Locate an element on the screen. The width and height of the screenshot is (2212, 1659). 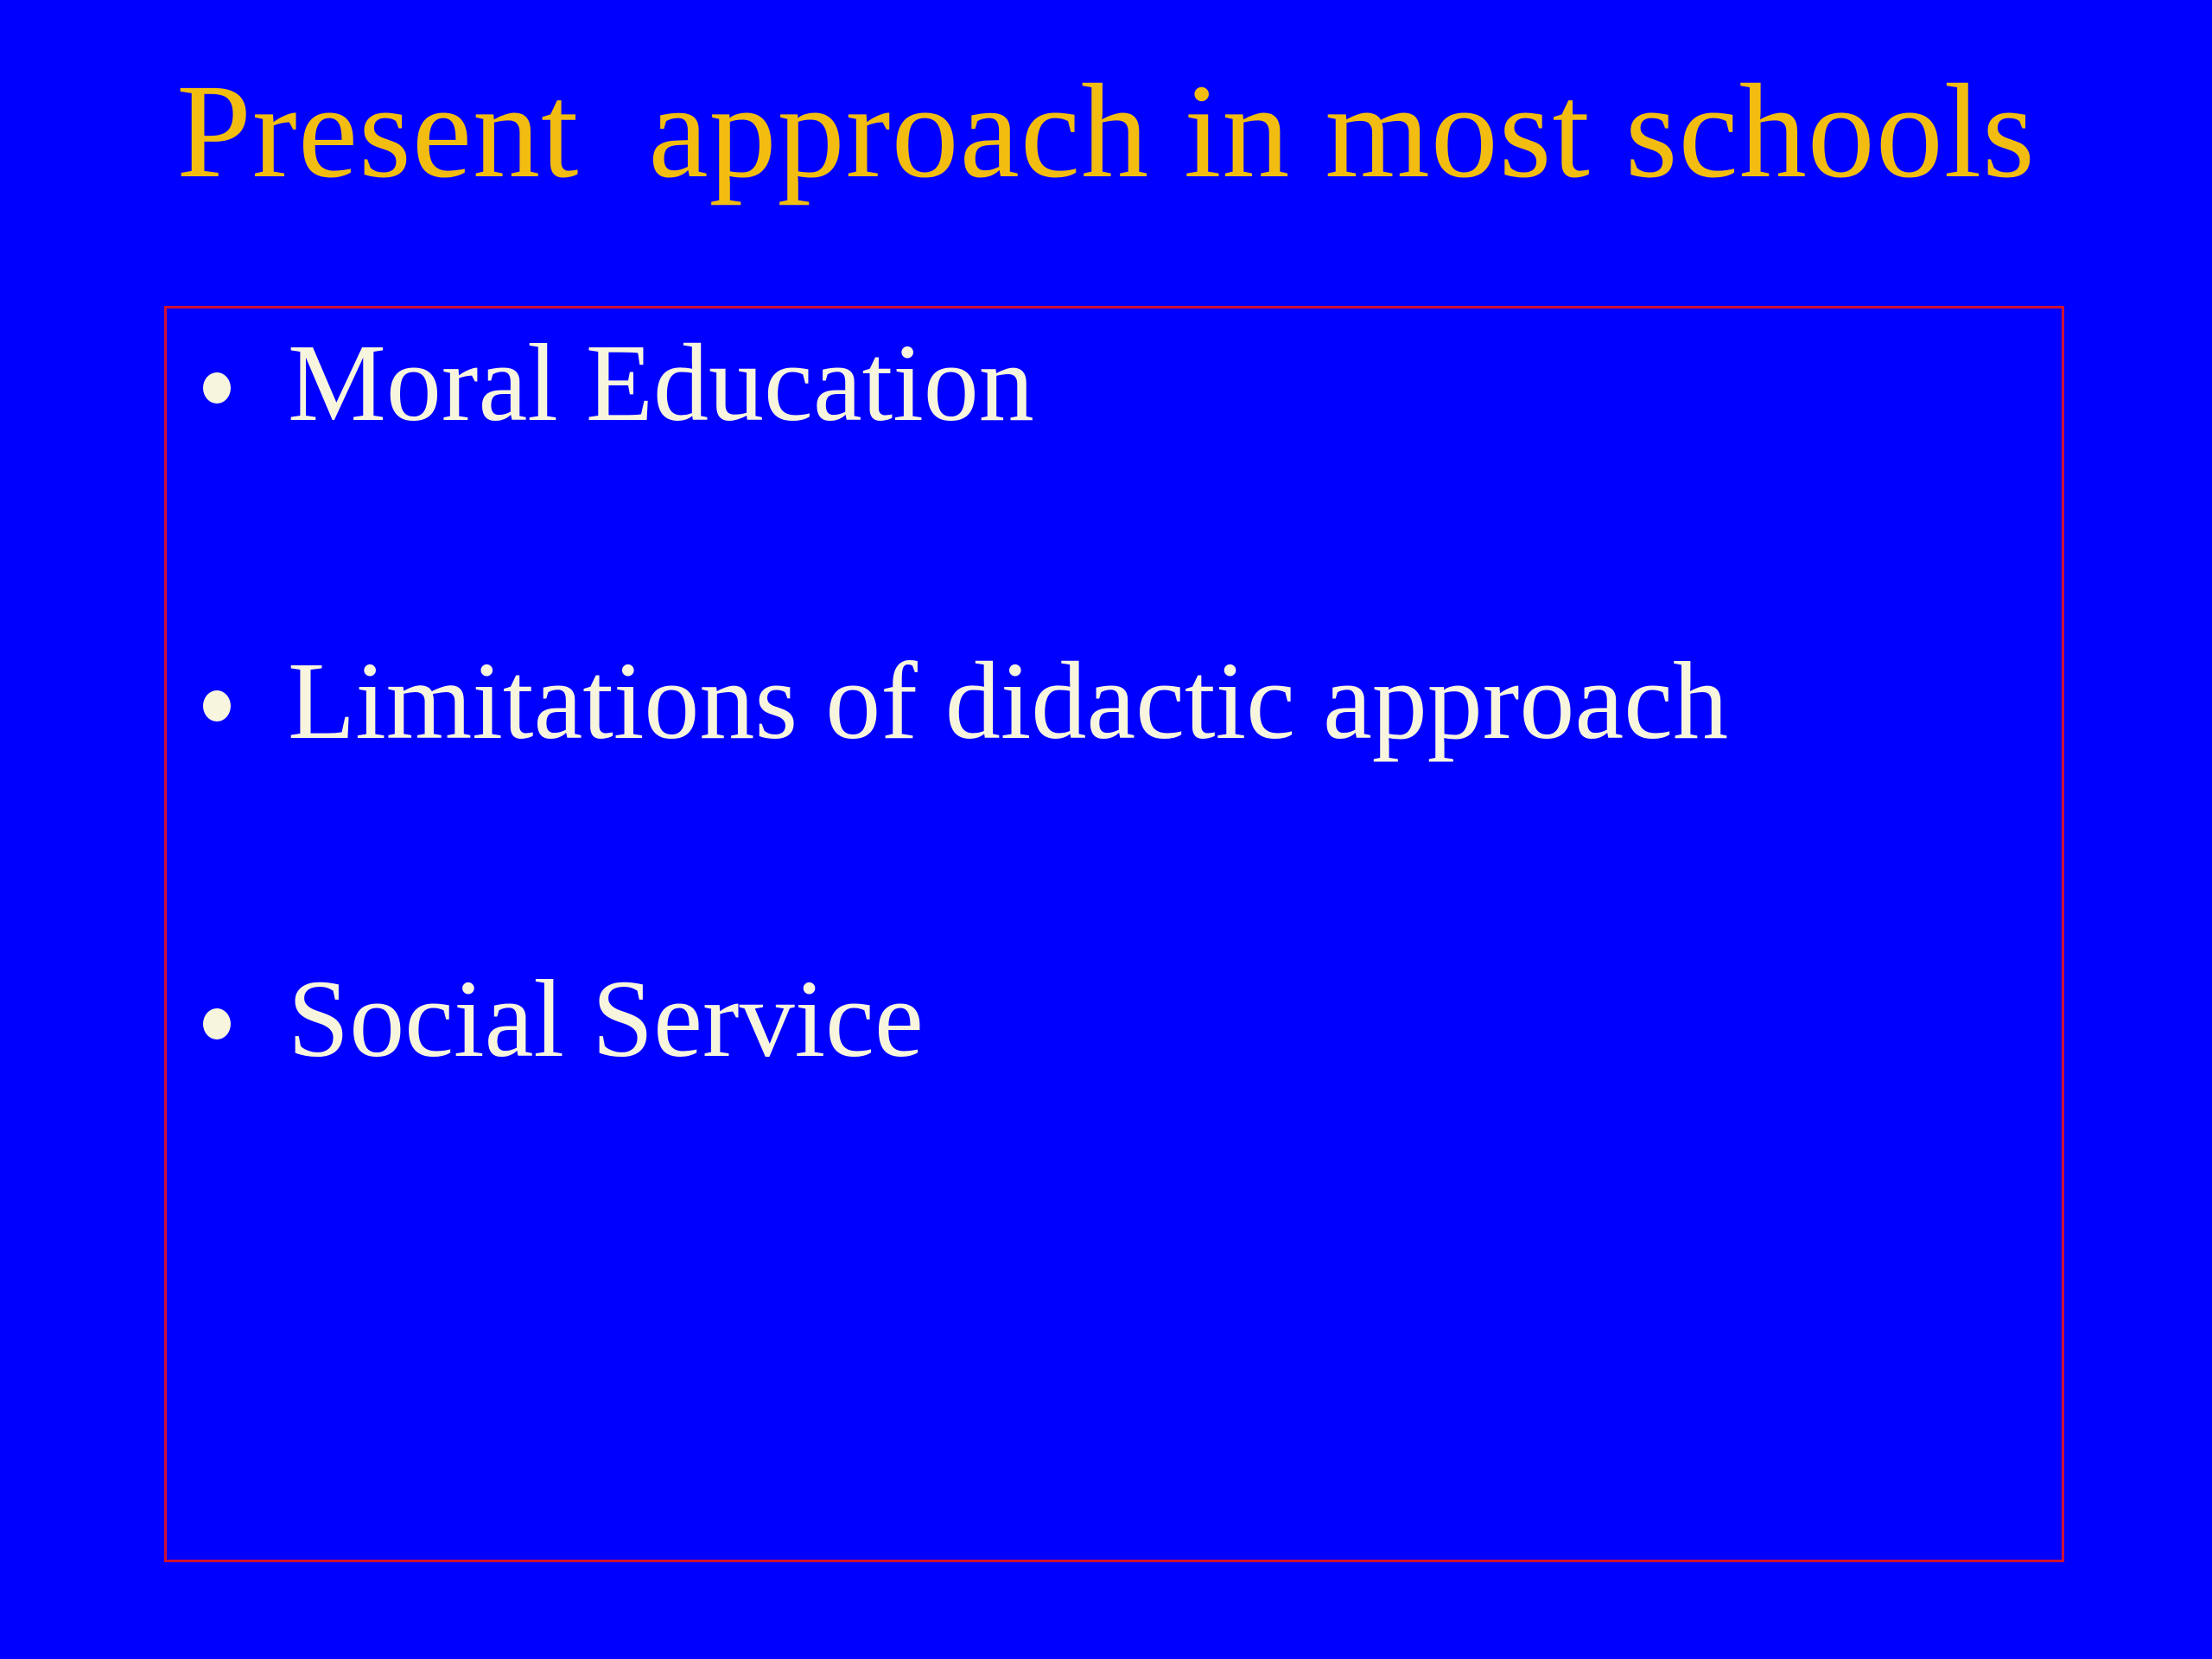
list-item: Moral Education is located at coordinates (1115, 382).